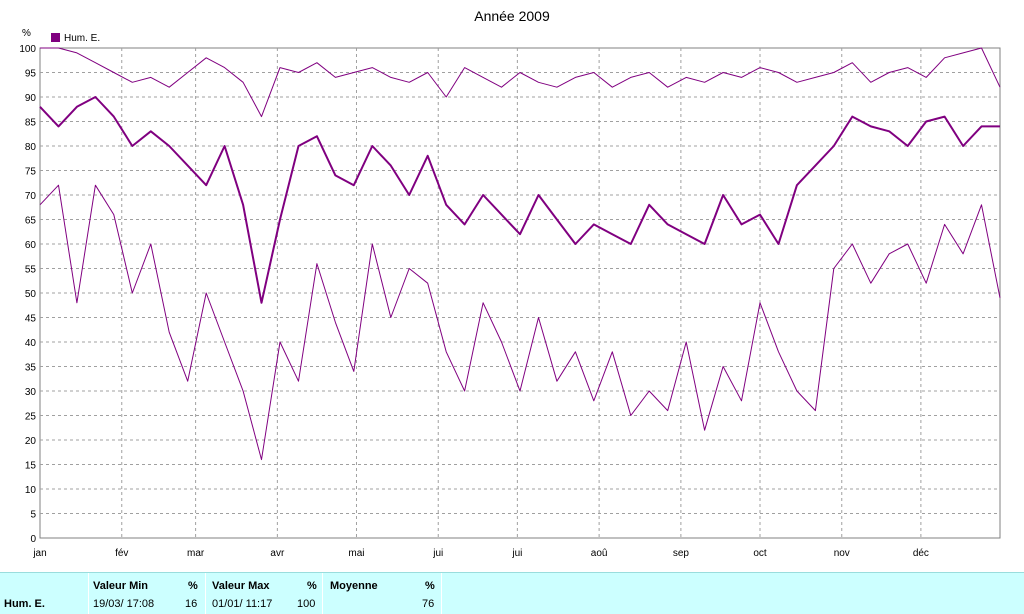 This screenshot has height=614, width=1024. I want to click on stats-avg-cell: Moyenne % 76, so click(382, 593).